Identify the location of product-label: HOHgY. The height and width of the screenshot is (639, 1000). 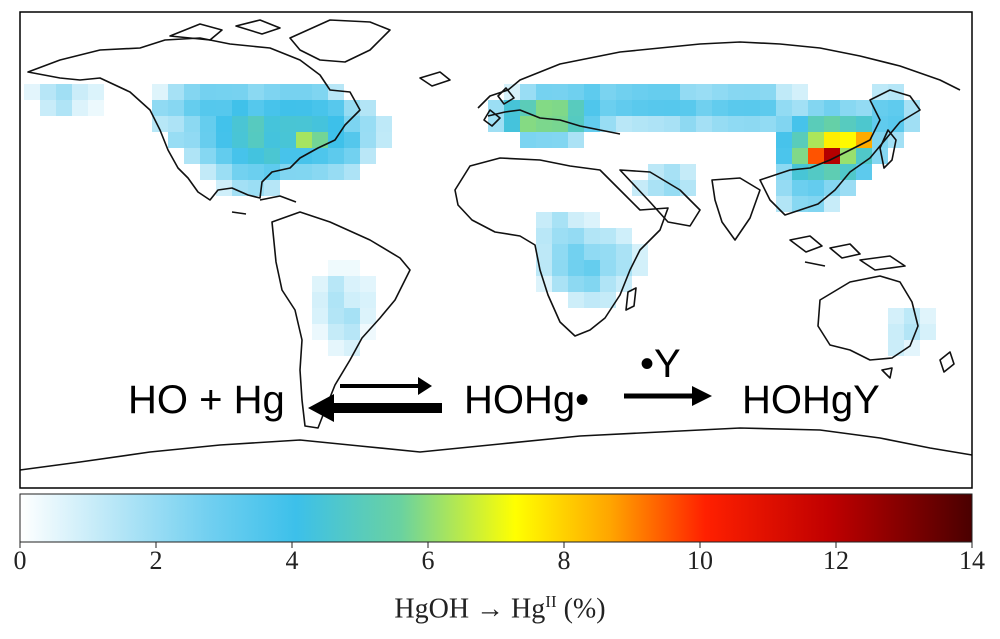
(811, 400).